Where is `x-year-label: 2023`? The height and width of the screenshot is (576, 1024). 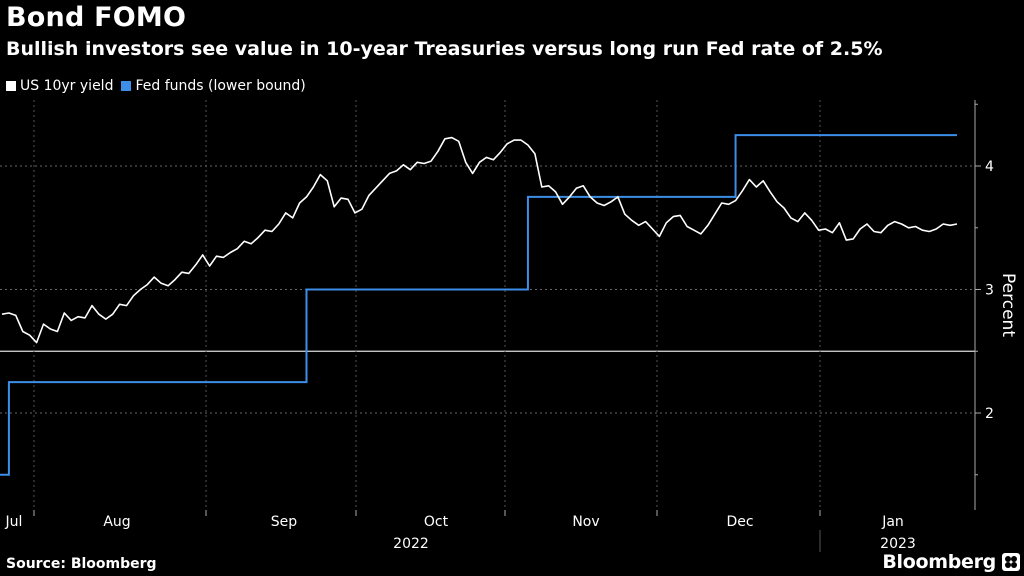
x-year-label: 2023 is located at coordinates (898, 544).